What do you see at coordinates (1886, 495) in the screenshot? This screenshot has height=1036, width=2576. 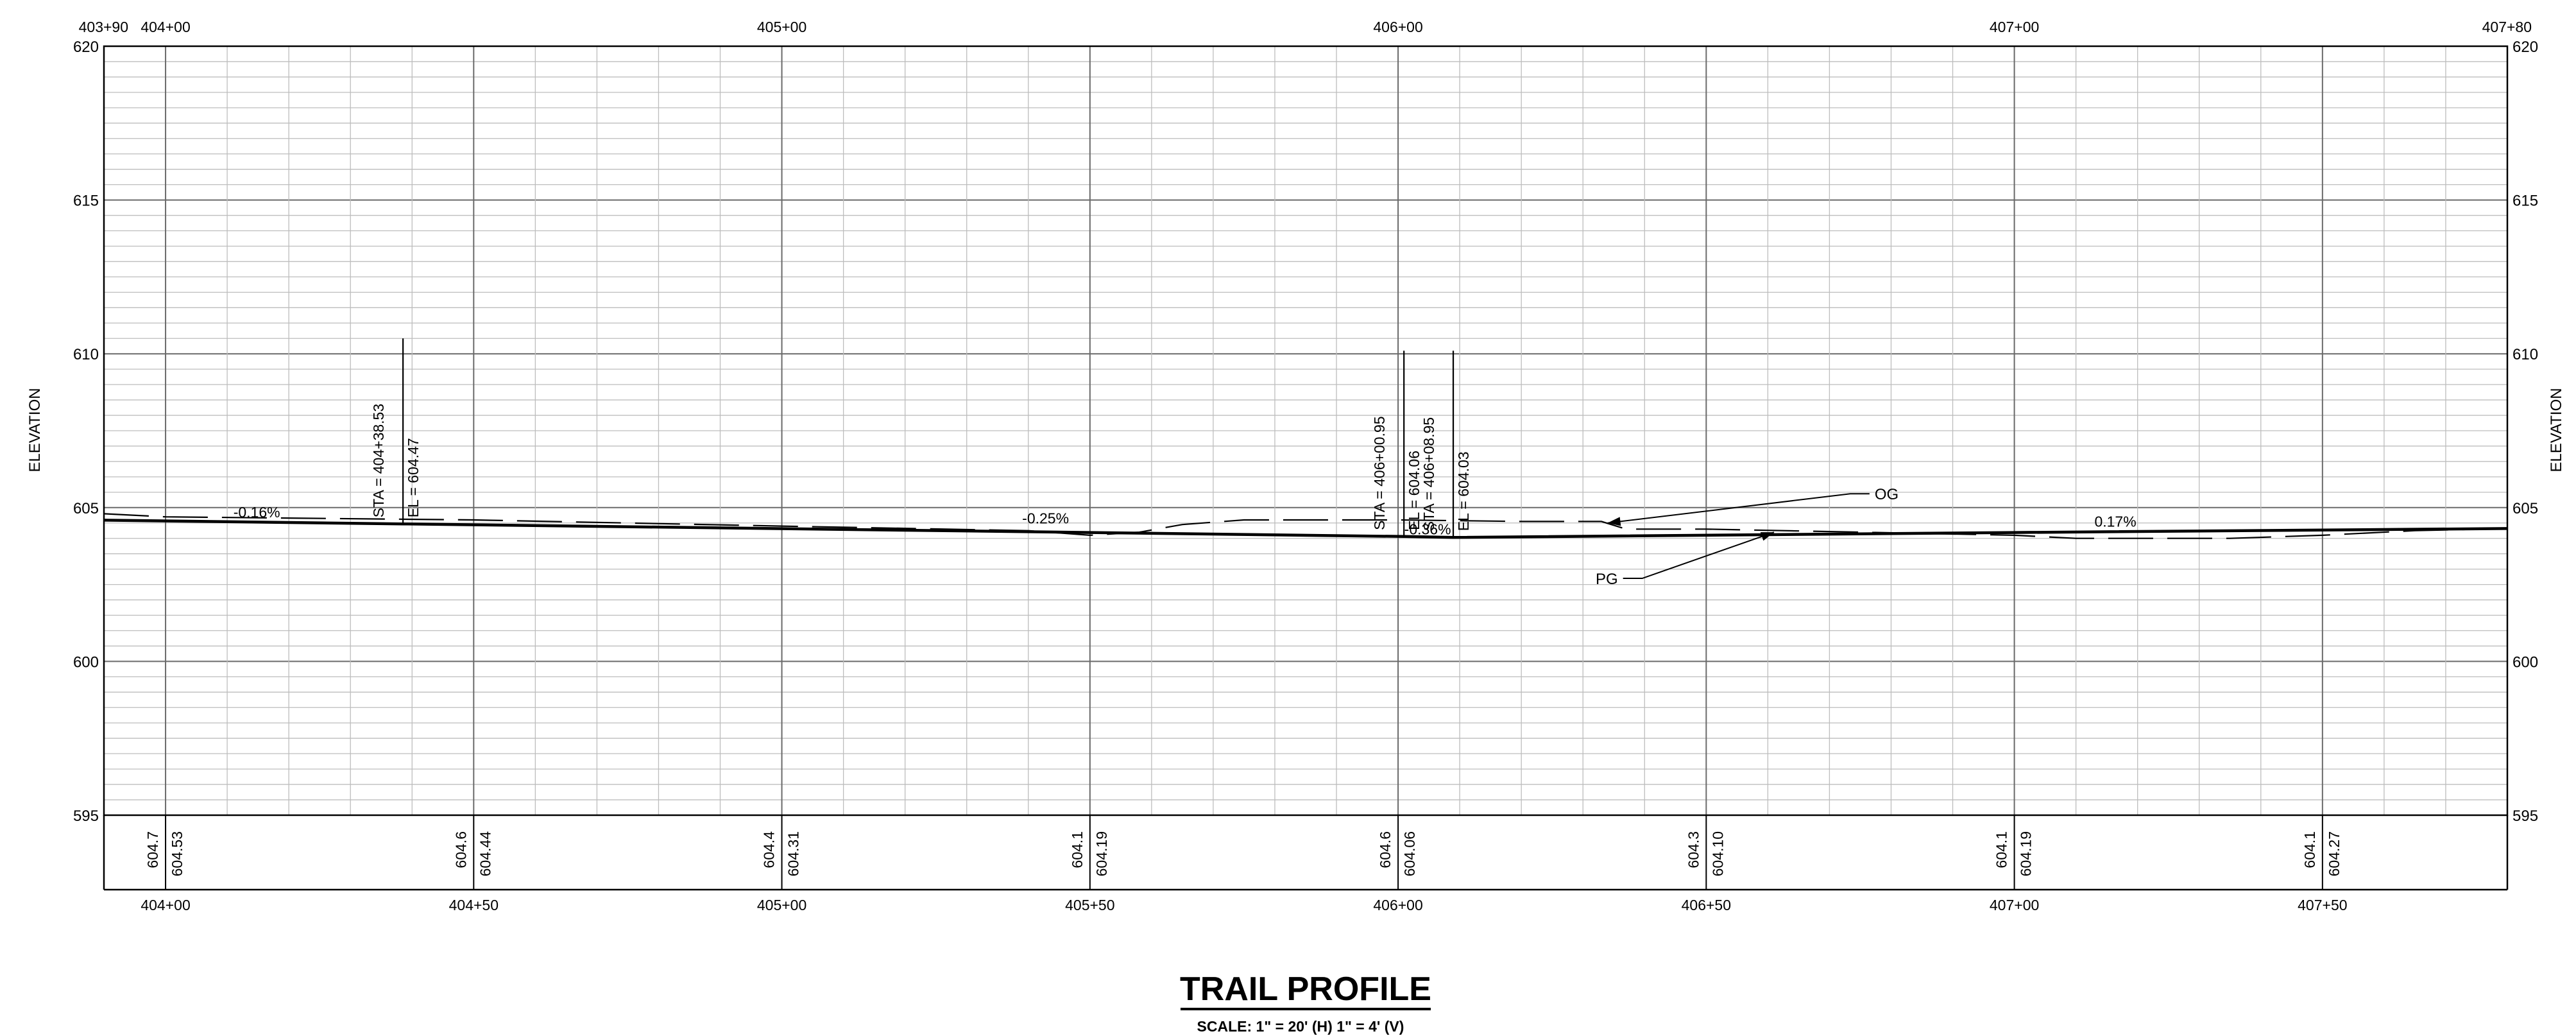 I see `series-label-og: OG` at bounding box center [1886, 495].